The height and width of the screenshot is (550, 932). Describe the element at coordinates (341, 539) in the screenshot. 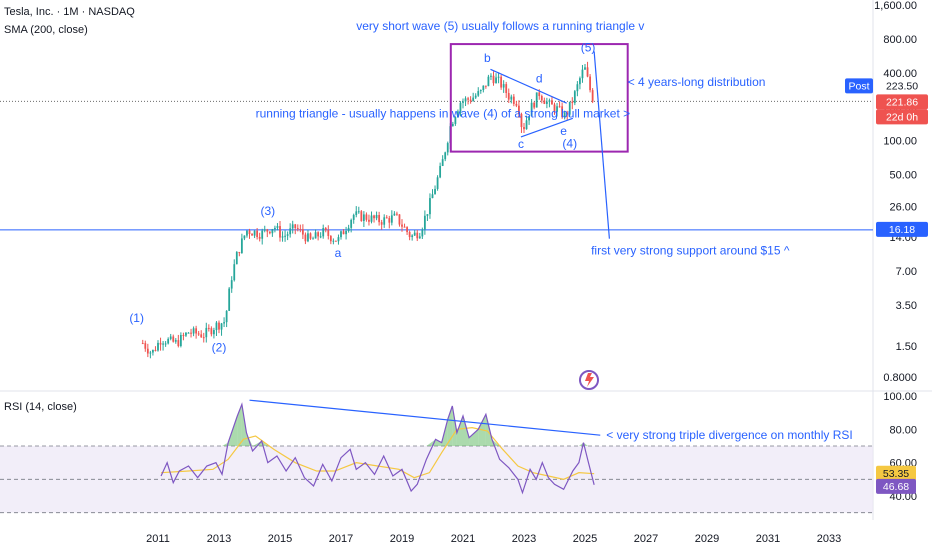

I see `time-tick-label: 2017` at that location.